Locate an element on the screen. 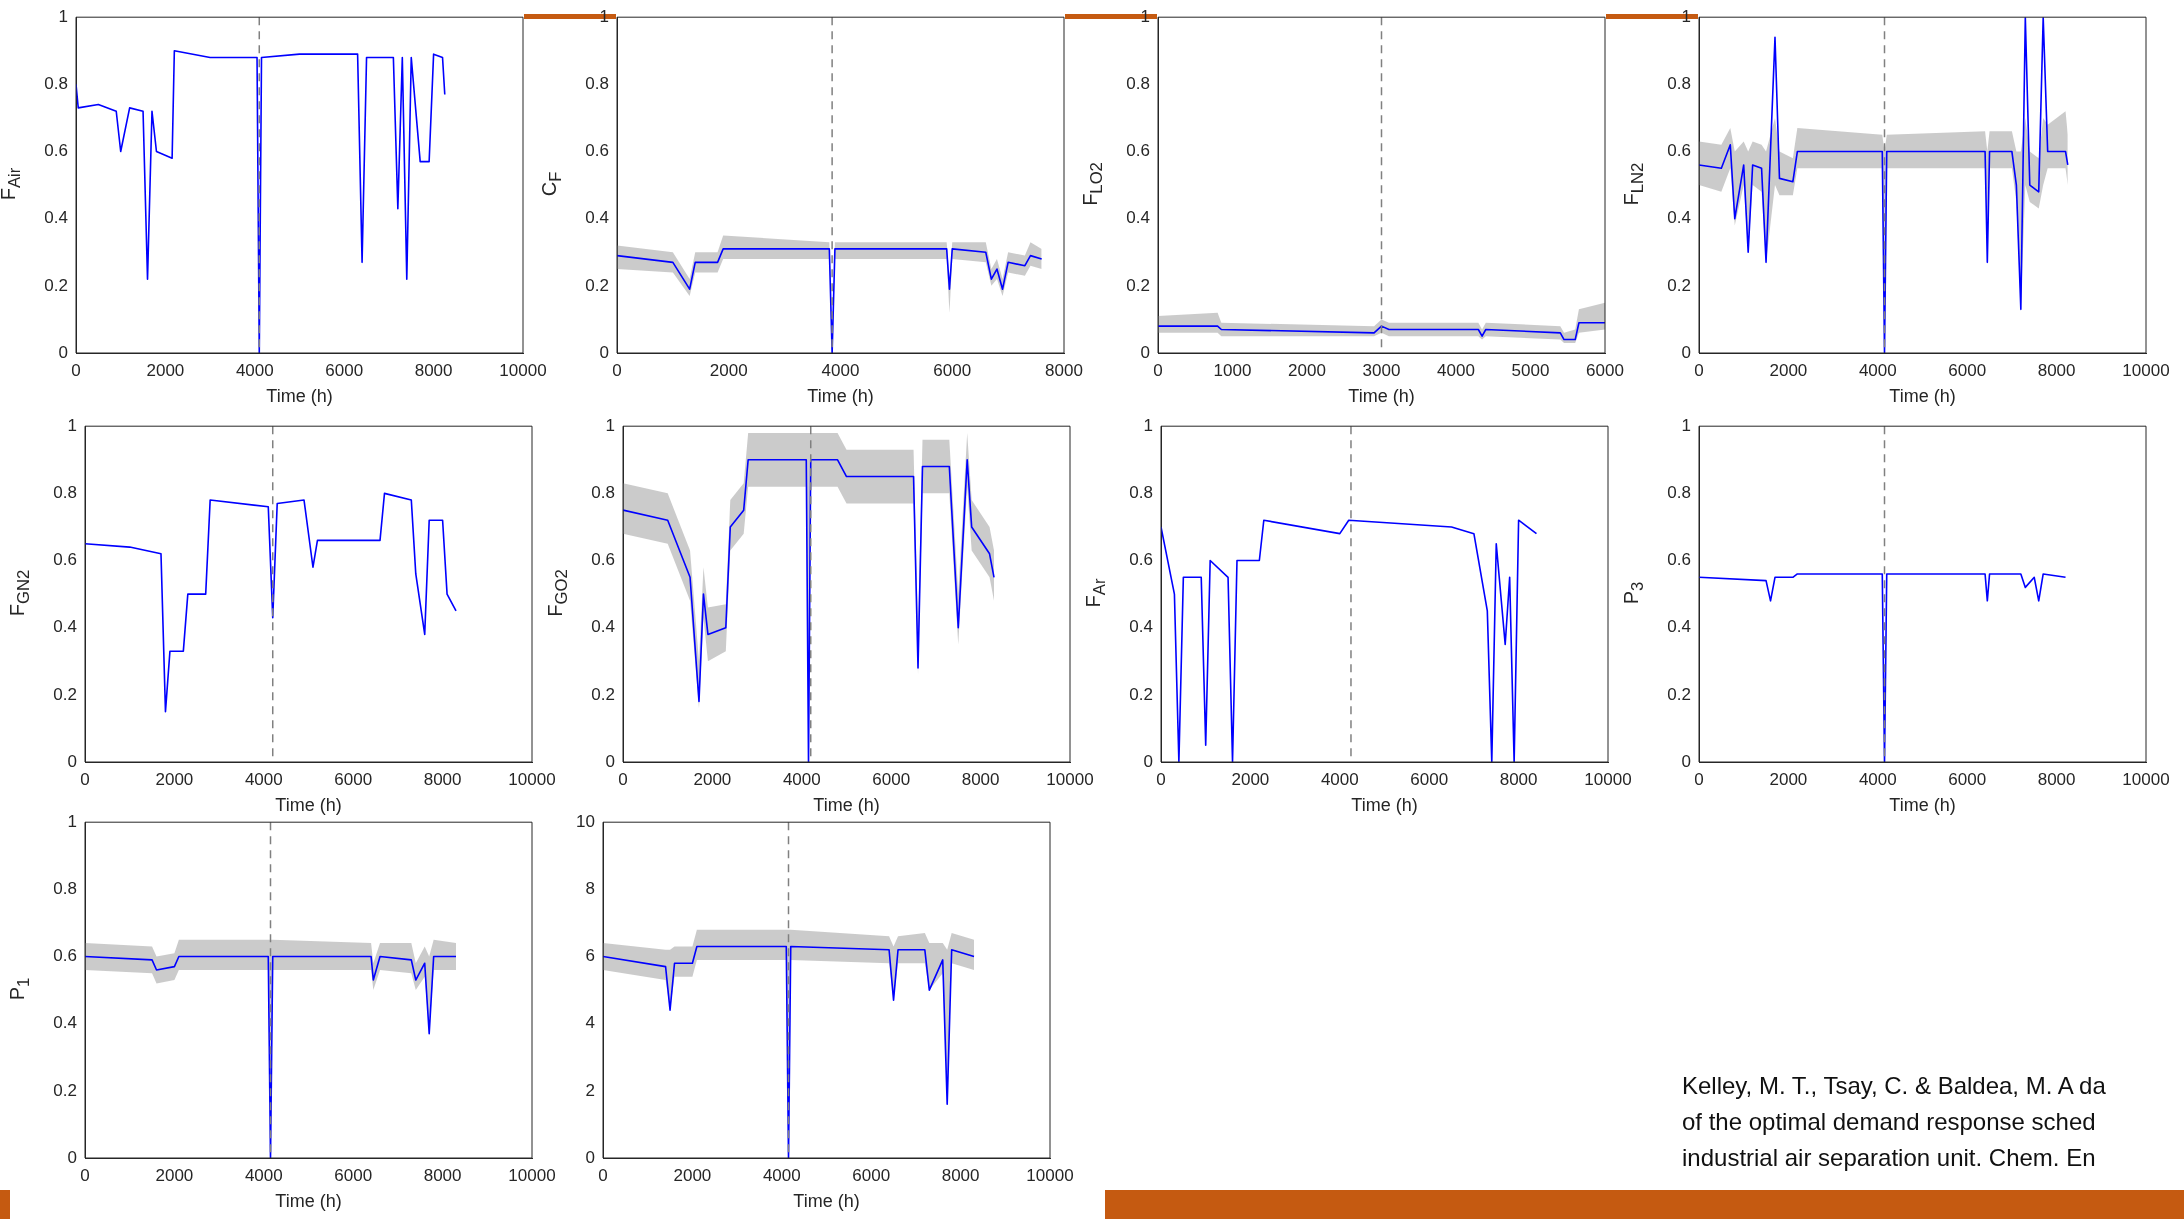  text: of the optimal demand response sched is located at coordinates (1889, 1122).